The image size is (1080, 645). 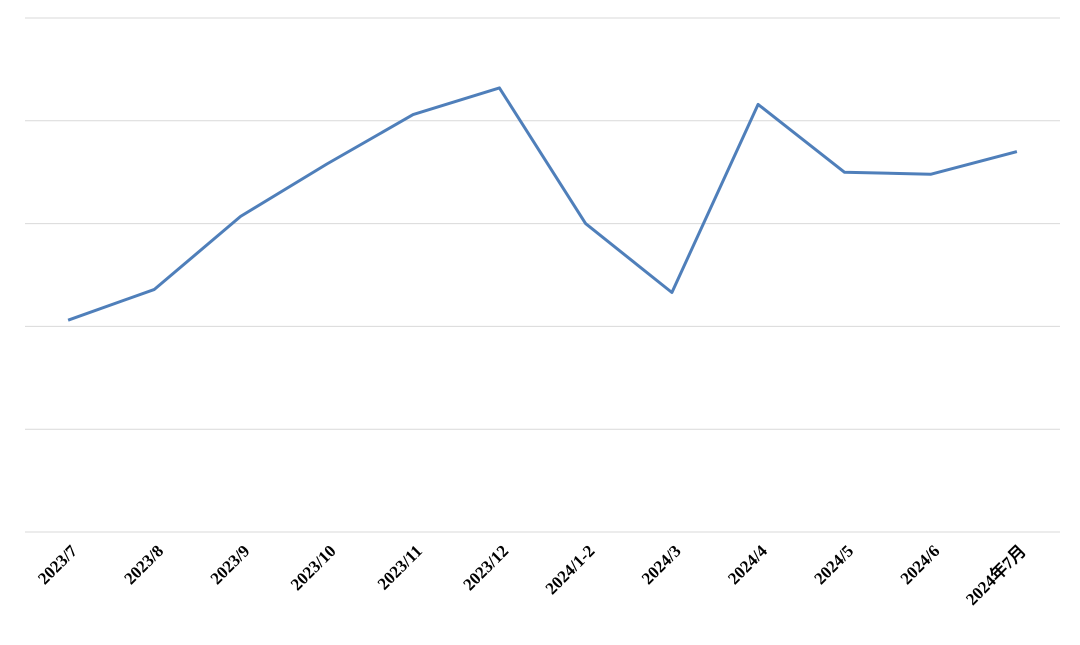 What do you see at coordinates (920, 564) in the screenshot?
I see `x-tick-label: 2024/6` at bounding box center [920, 564].